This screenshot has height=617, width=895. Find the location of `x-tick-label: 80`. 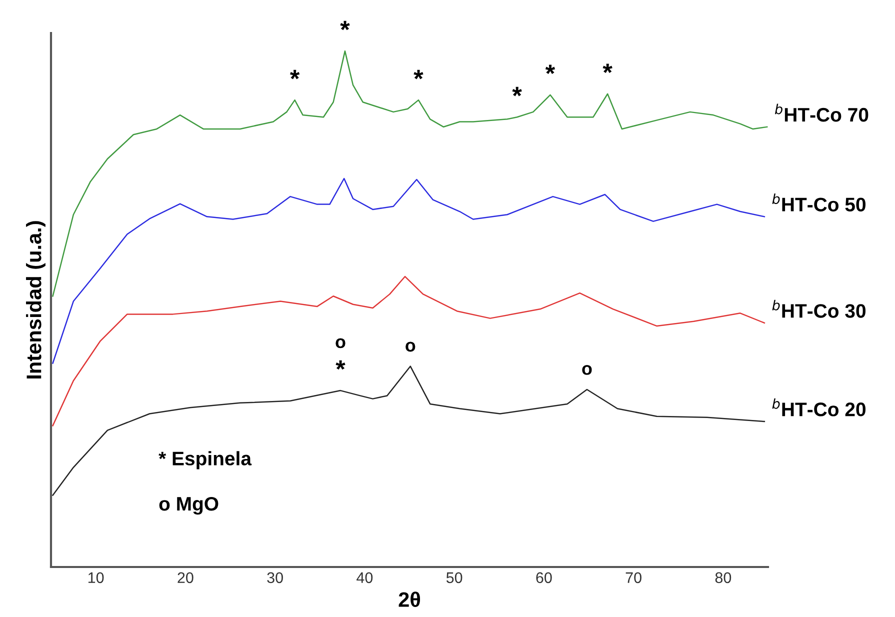

x-tick-label: 80 is located at coordinates (723, 578).